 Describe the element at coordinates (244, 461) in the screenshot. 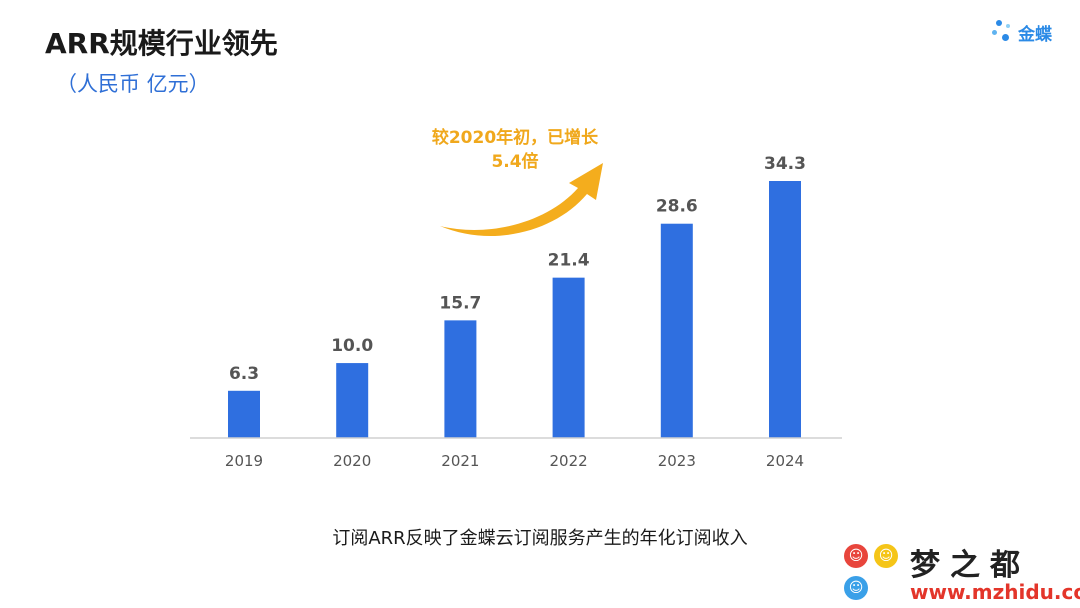

I see `x-tick-label-2019: 2019` at that location.